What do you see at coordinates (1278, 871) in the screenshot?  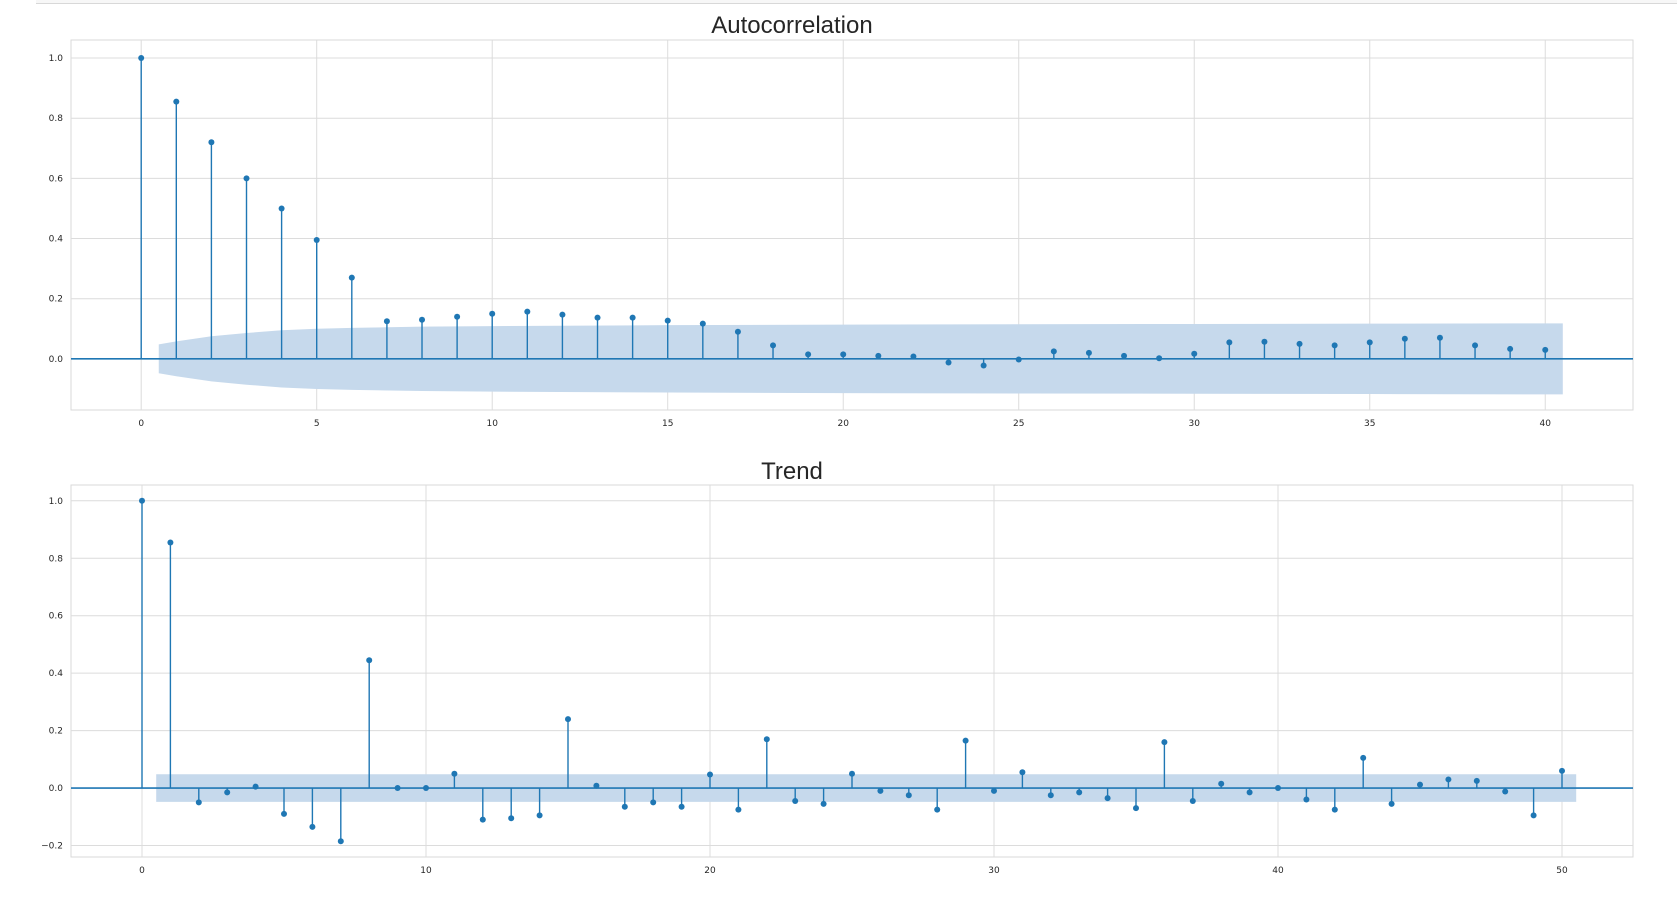 I see `x-tick-label: 40` at bounding box center [1278, 871].